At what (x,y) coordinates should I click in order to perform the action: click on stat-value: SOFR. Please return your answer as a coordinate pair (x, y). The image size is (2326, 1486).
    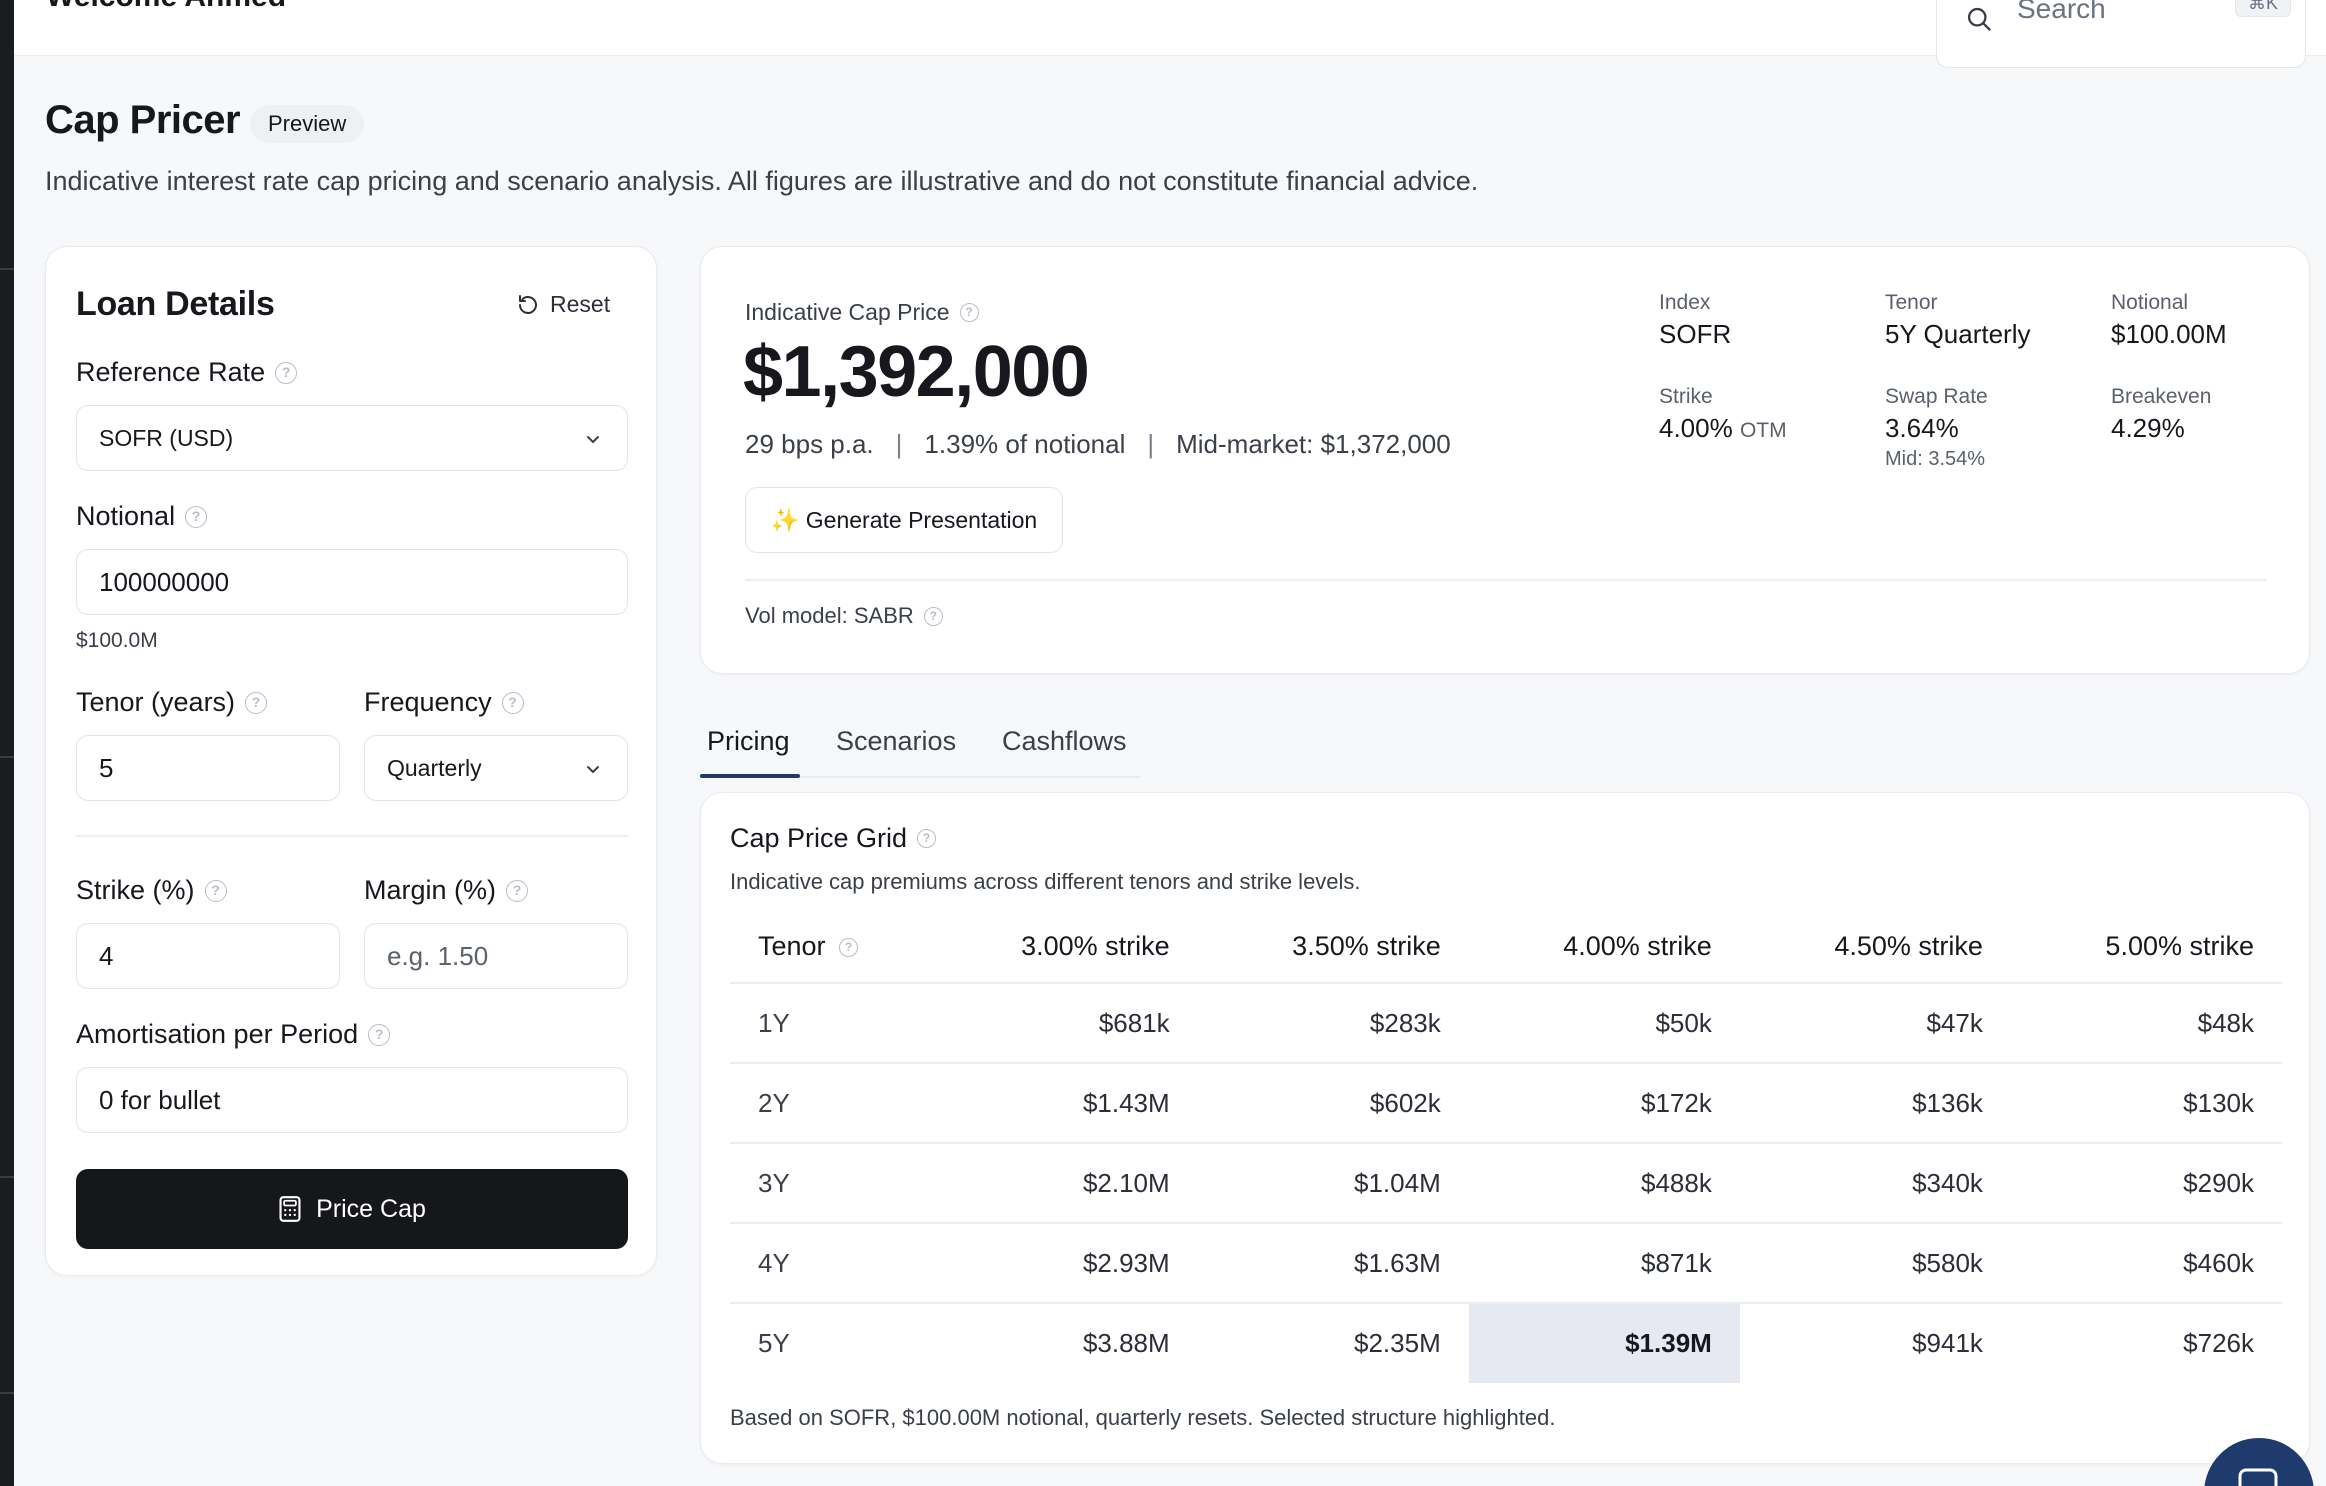
    Looking at the image, I should click on (1695, 334).